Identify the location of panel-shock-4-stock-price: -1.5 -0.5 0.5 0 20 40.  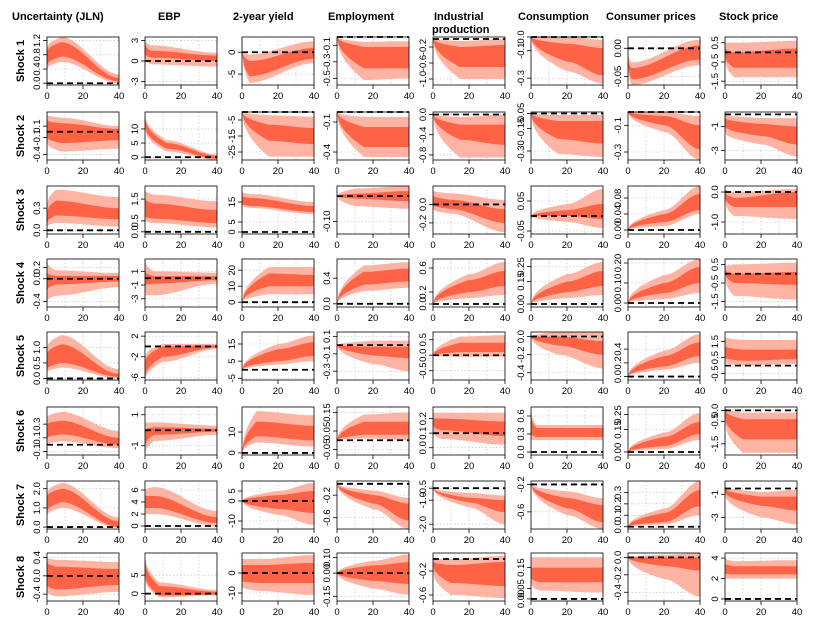
(756, 291).